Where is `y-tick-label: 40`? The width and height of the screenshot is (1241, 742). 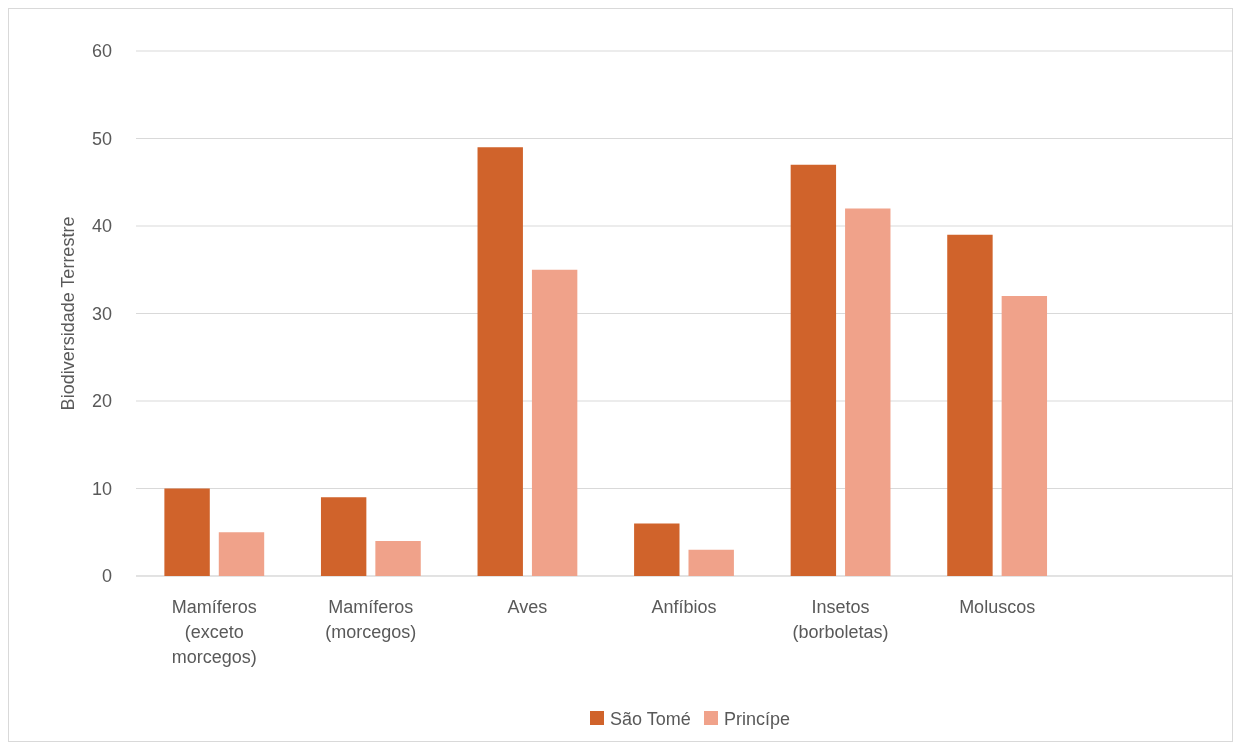
y-tick-label: 40 is located at coordinates (101, 226).